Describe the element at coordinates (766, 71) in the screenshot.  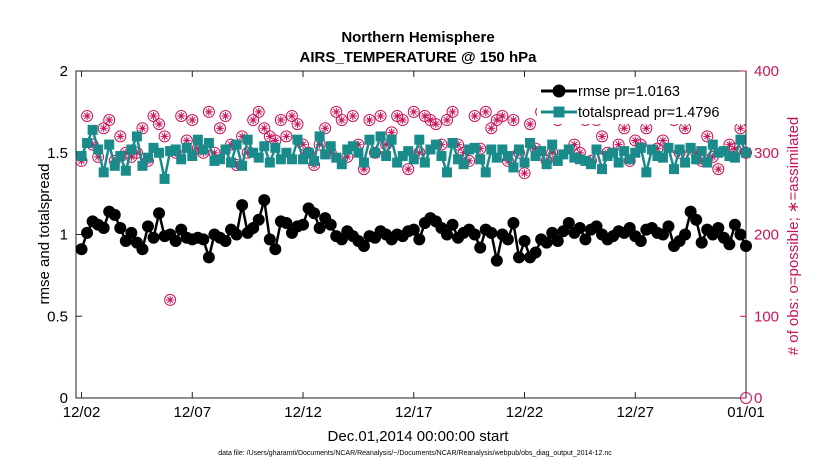
I see `y2-tick-label: 400` at that location.